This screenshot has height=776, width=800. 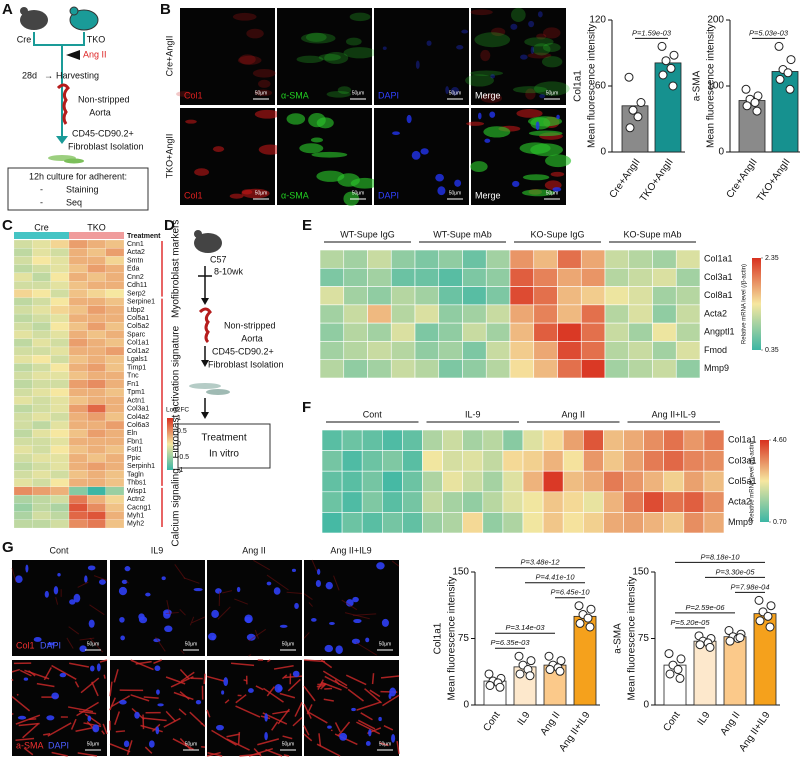 What do you see at coordinates (41, 227) in the screenshot?
I see `column-group-label: Cre` at bounding box center [41, 227].